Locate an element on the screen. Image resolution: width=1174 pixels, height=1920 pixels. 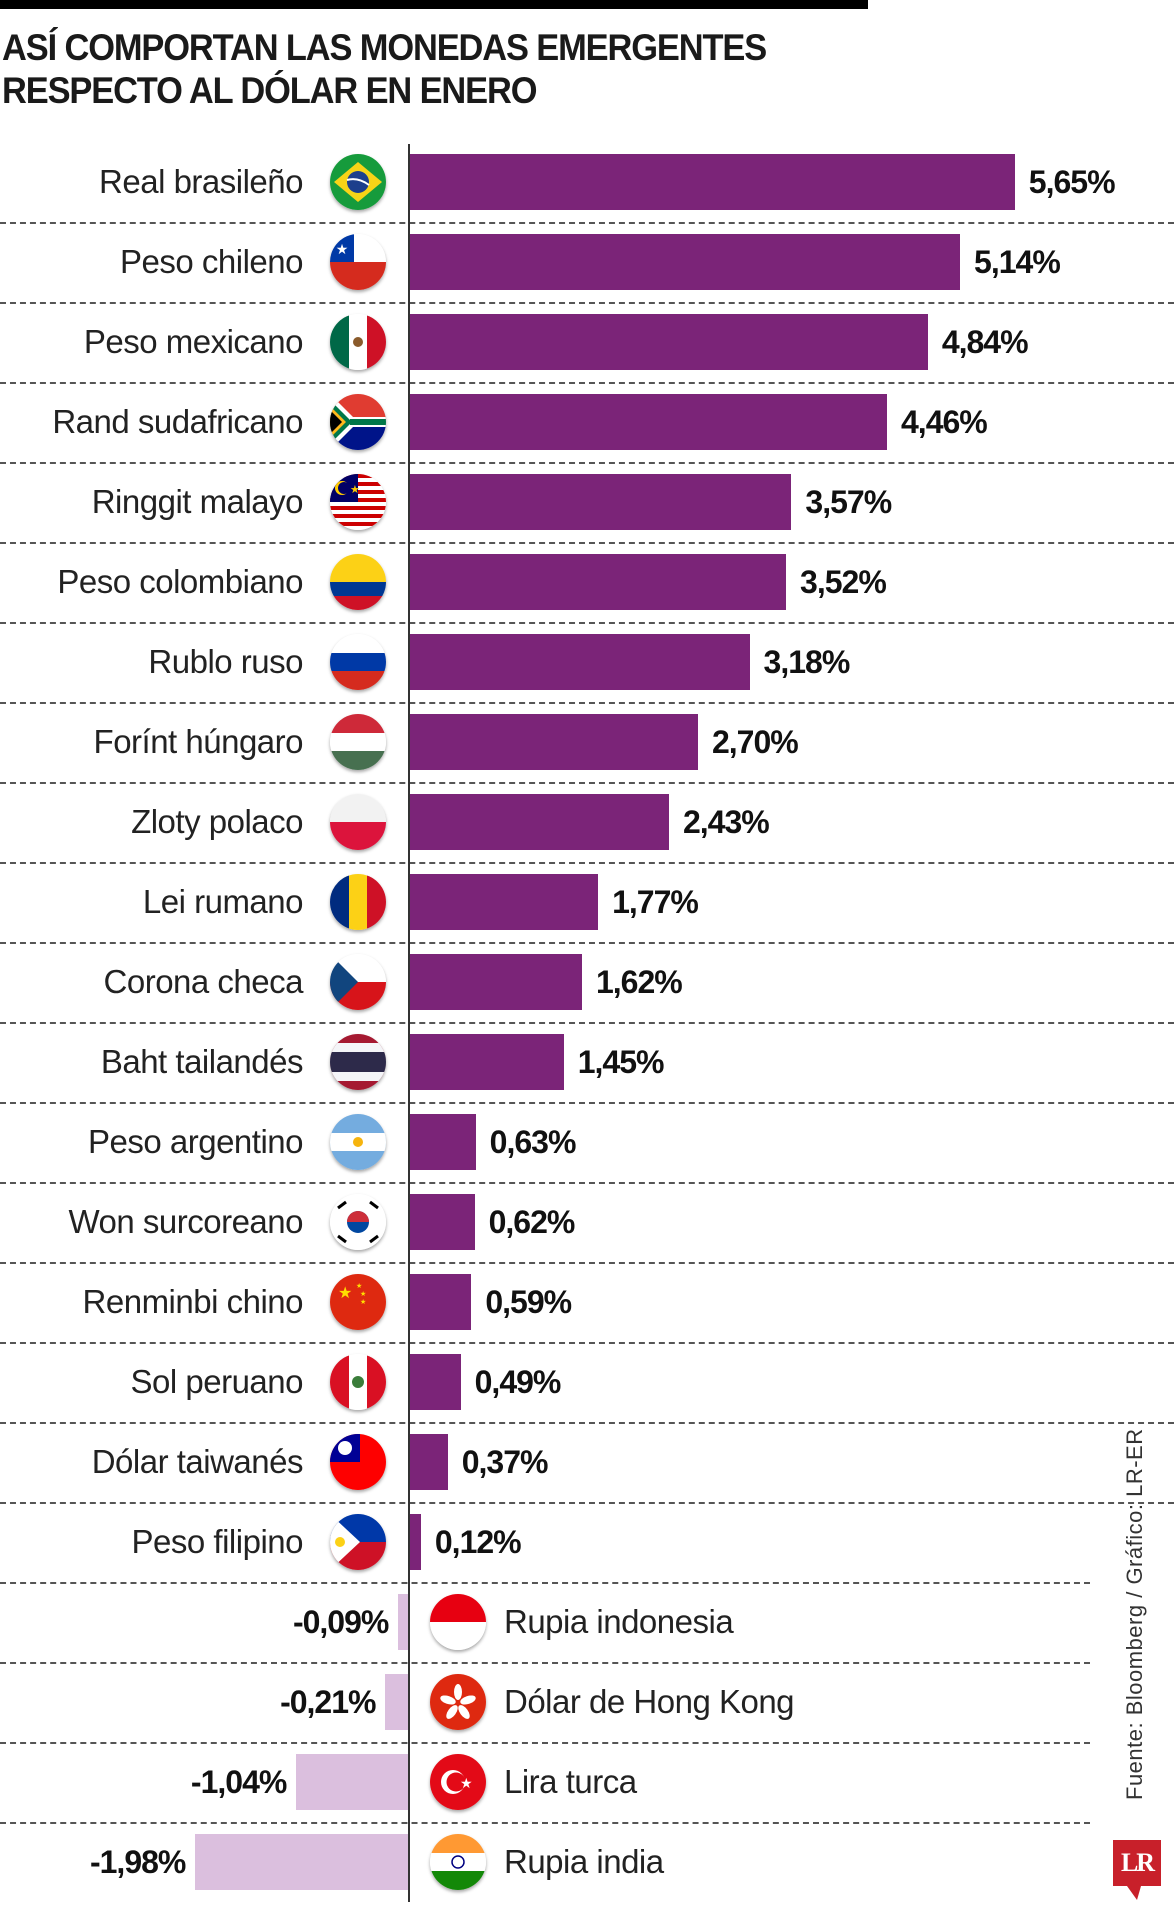
data-label: 0,59% is located at coordinates (528, 1302).